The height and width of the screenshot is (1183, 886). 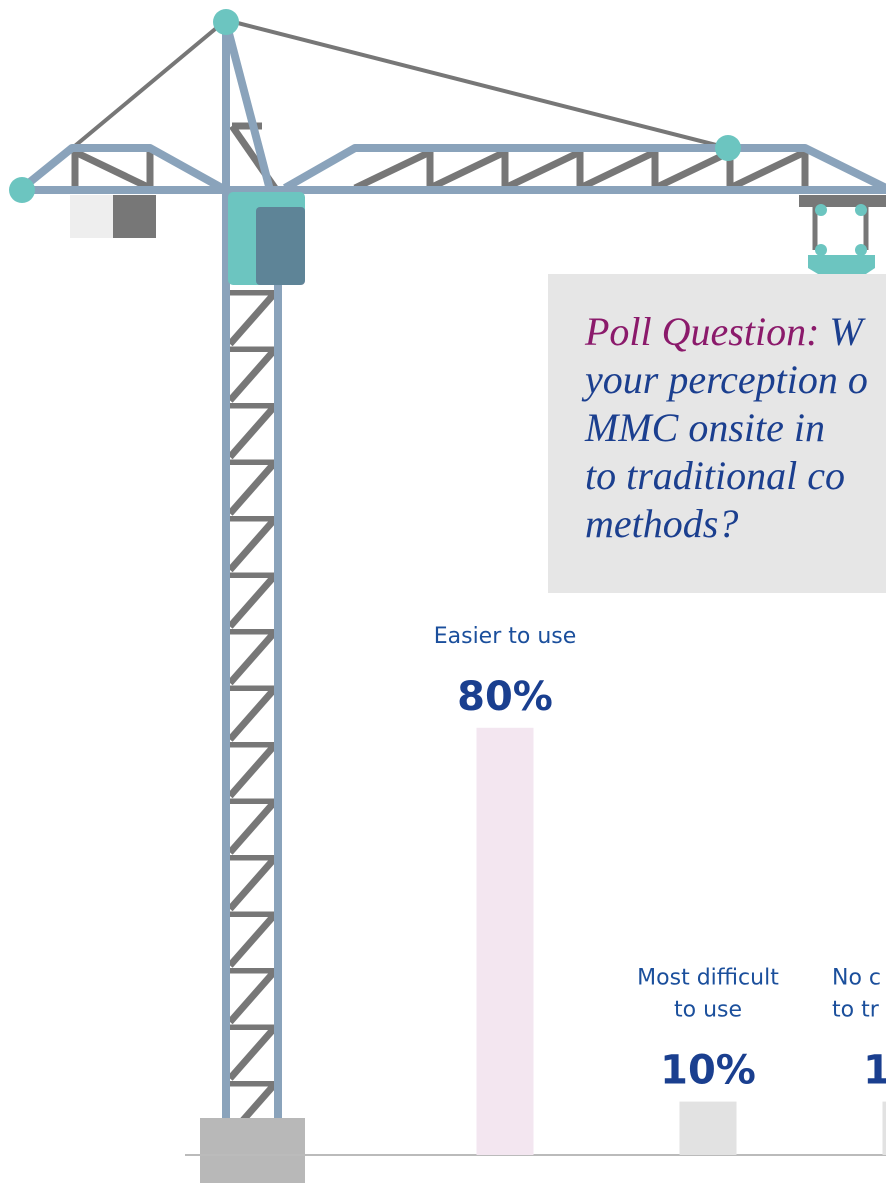 What do you see at coordinates (715, 475) in the screenshot?
I see `question-text: to traditional co` at bounding box center [715, 475].